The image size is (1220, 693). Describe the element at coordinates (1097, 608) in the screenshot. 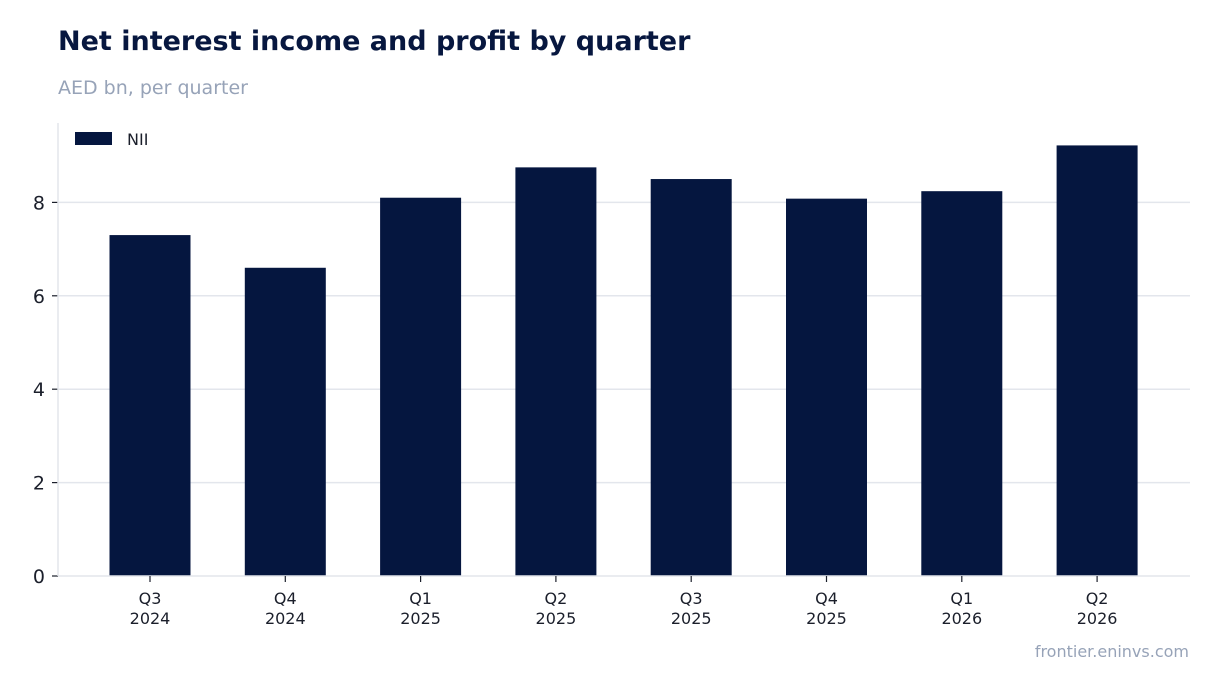

I see `x-tick-label: Q2 2026` at that location.